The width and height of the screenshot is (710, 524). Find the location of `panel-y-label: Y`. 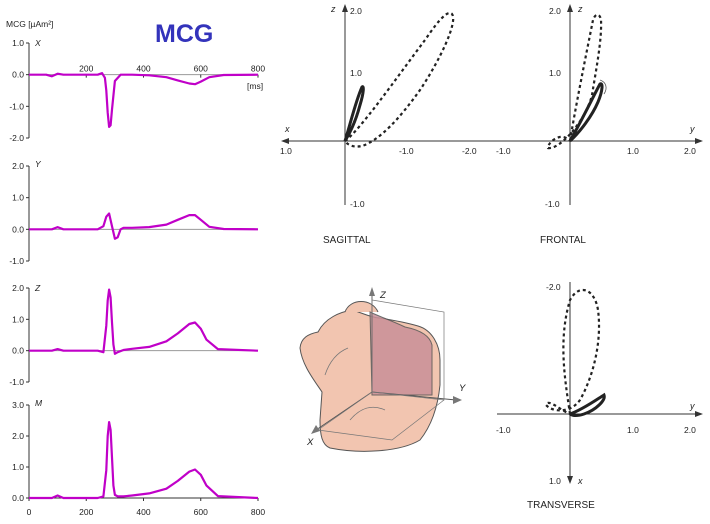

panel-y-label: Y is located at coordinates (38, 164).